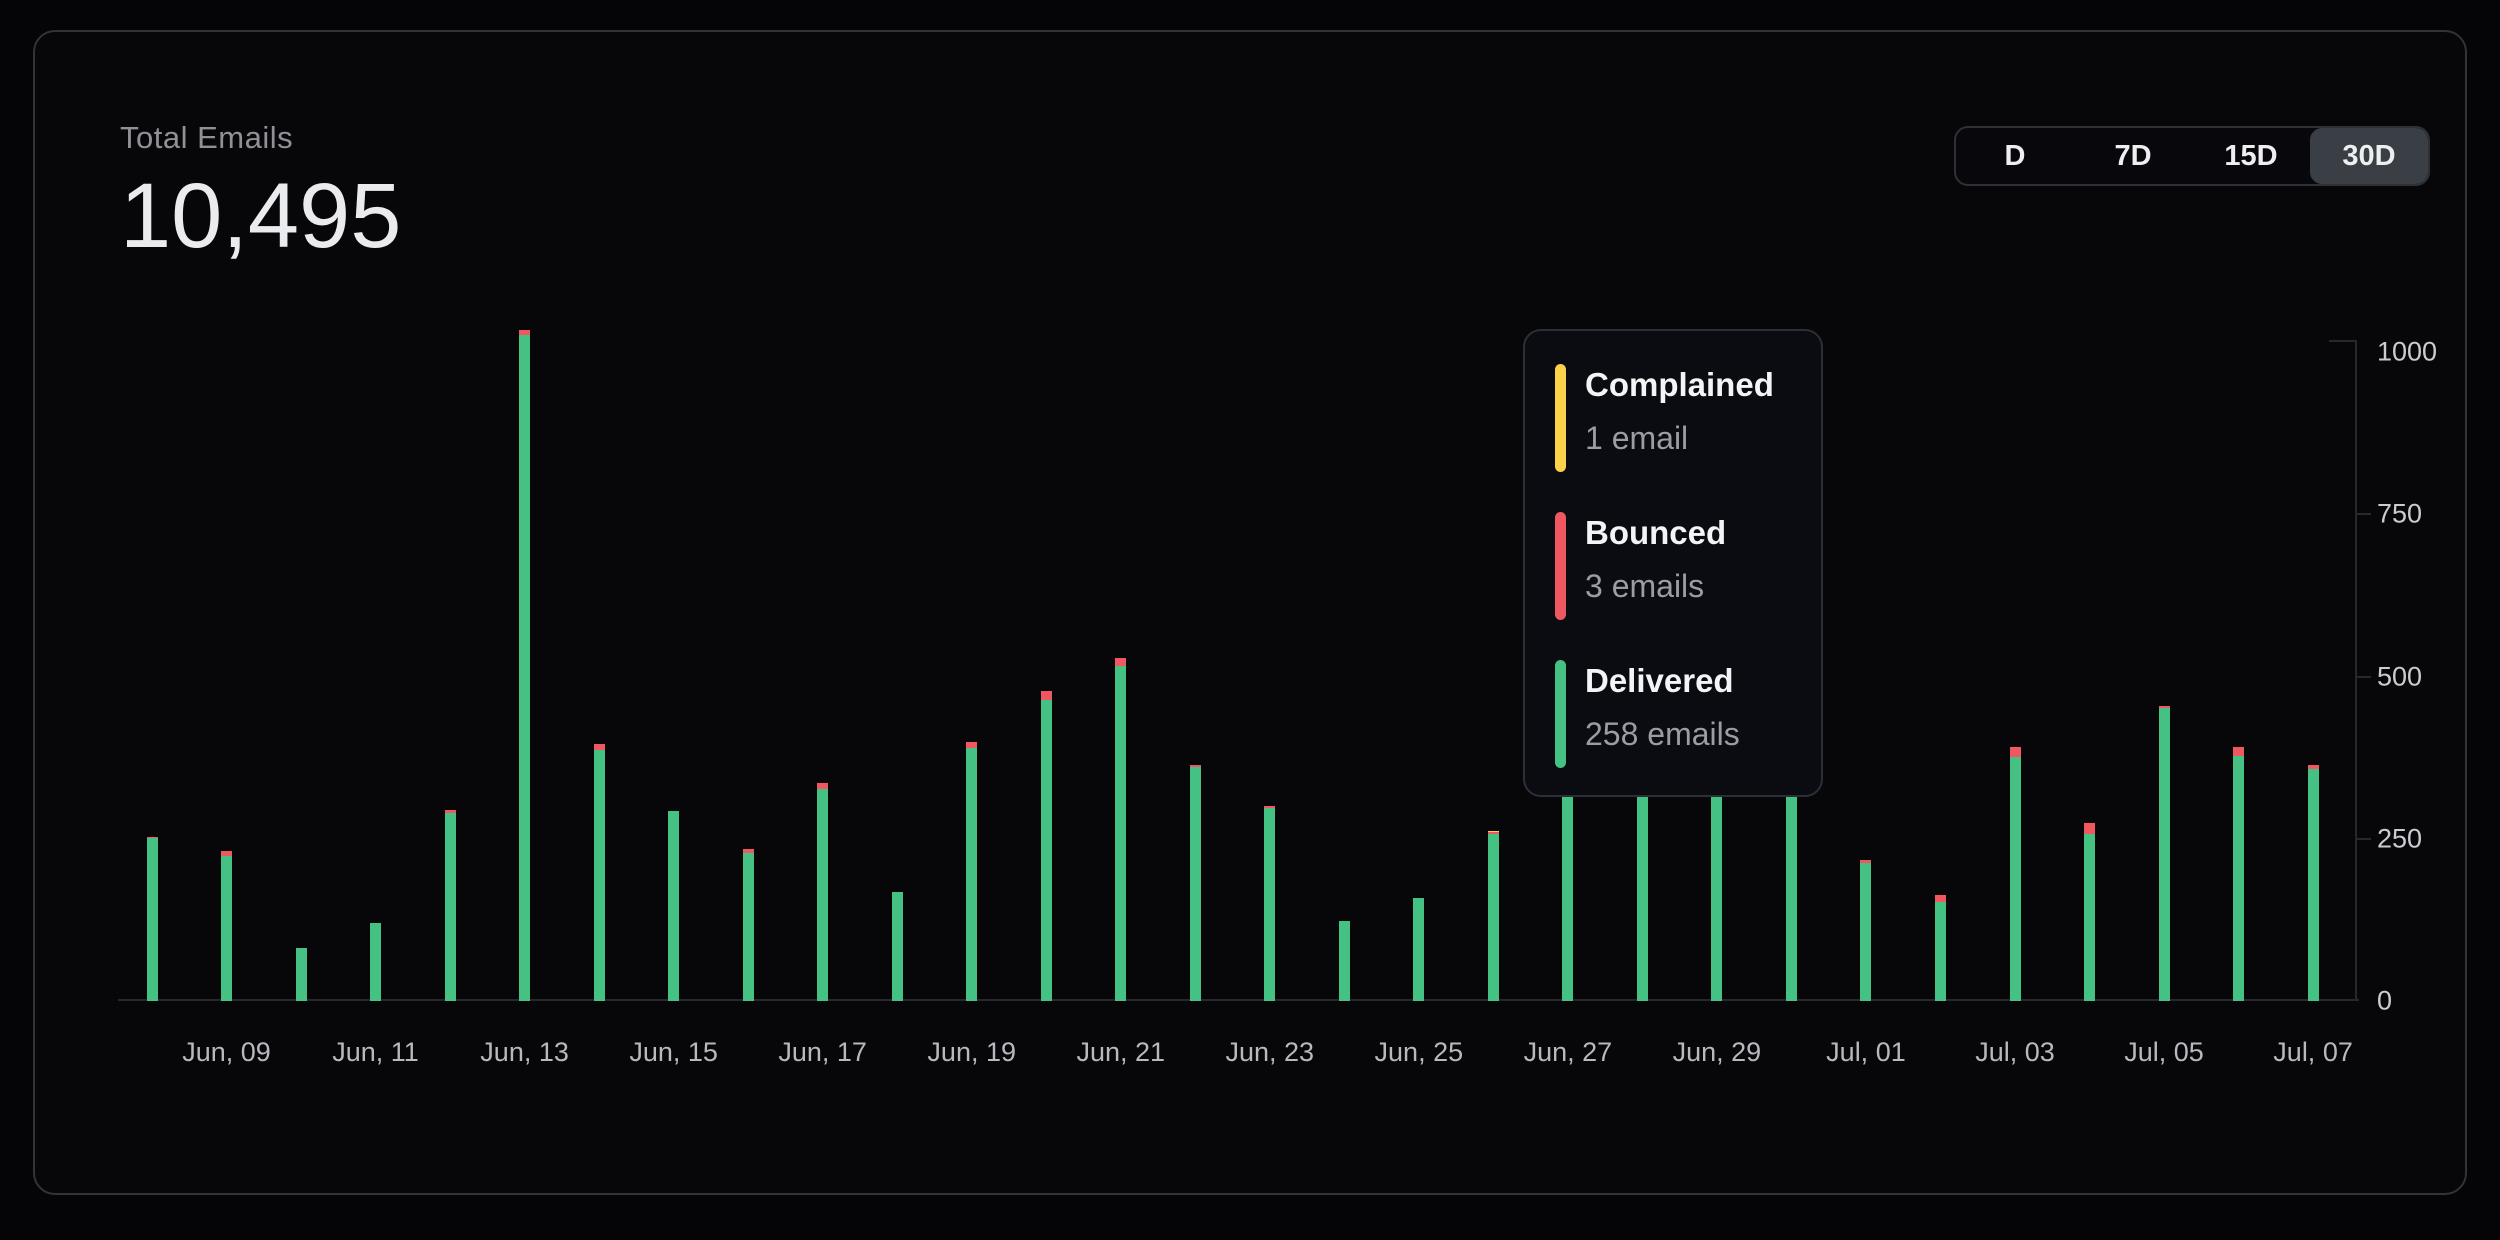  I want to click on x-axis-label: Jul, 07, so click(2313, 1052).